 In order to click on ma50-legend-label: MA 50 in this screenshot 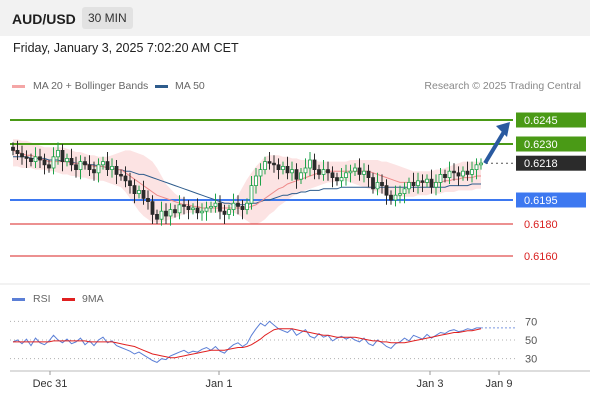, I will do `click(190, 86)`.